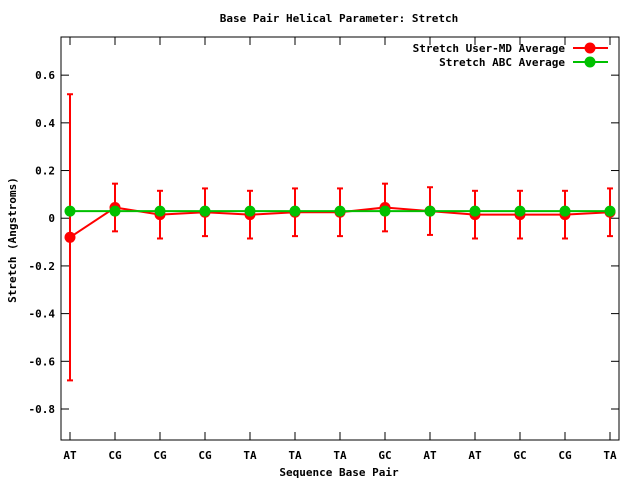 The image size is (640, 480). What do you see at coordinates (42, 266) in the screenshot?
I see `y-tick-label: -0.2` at bounding box center [42, 266].